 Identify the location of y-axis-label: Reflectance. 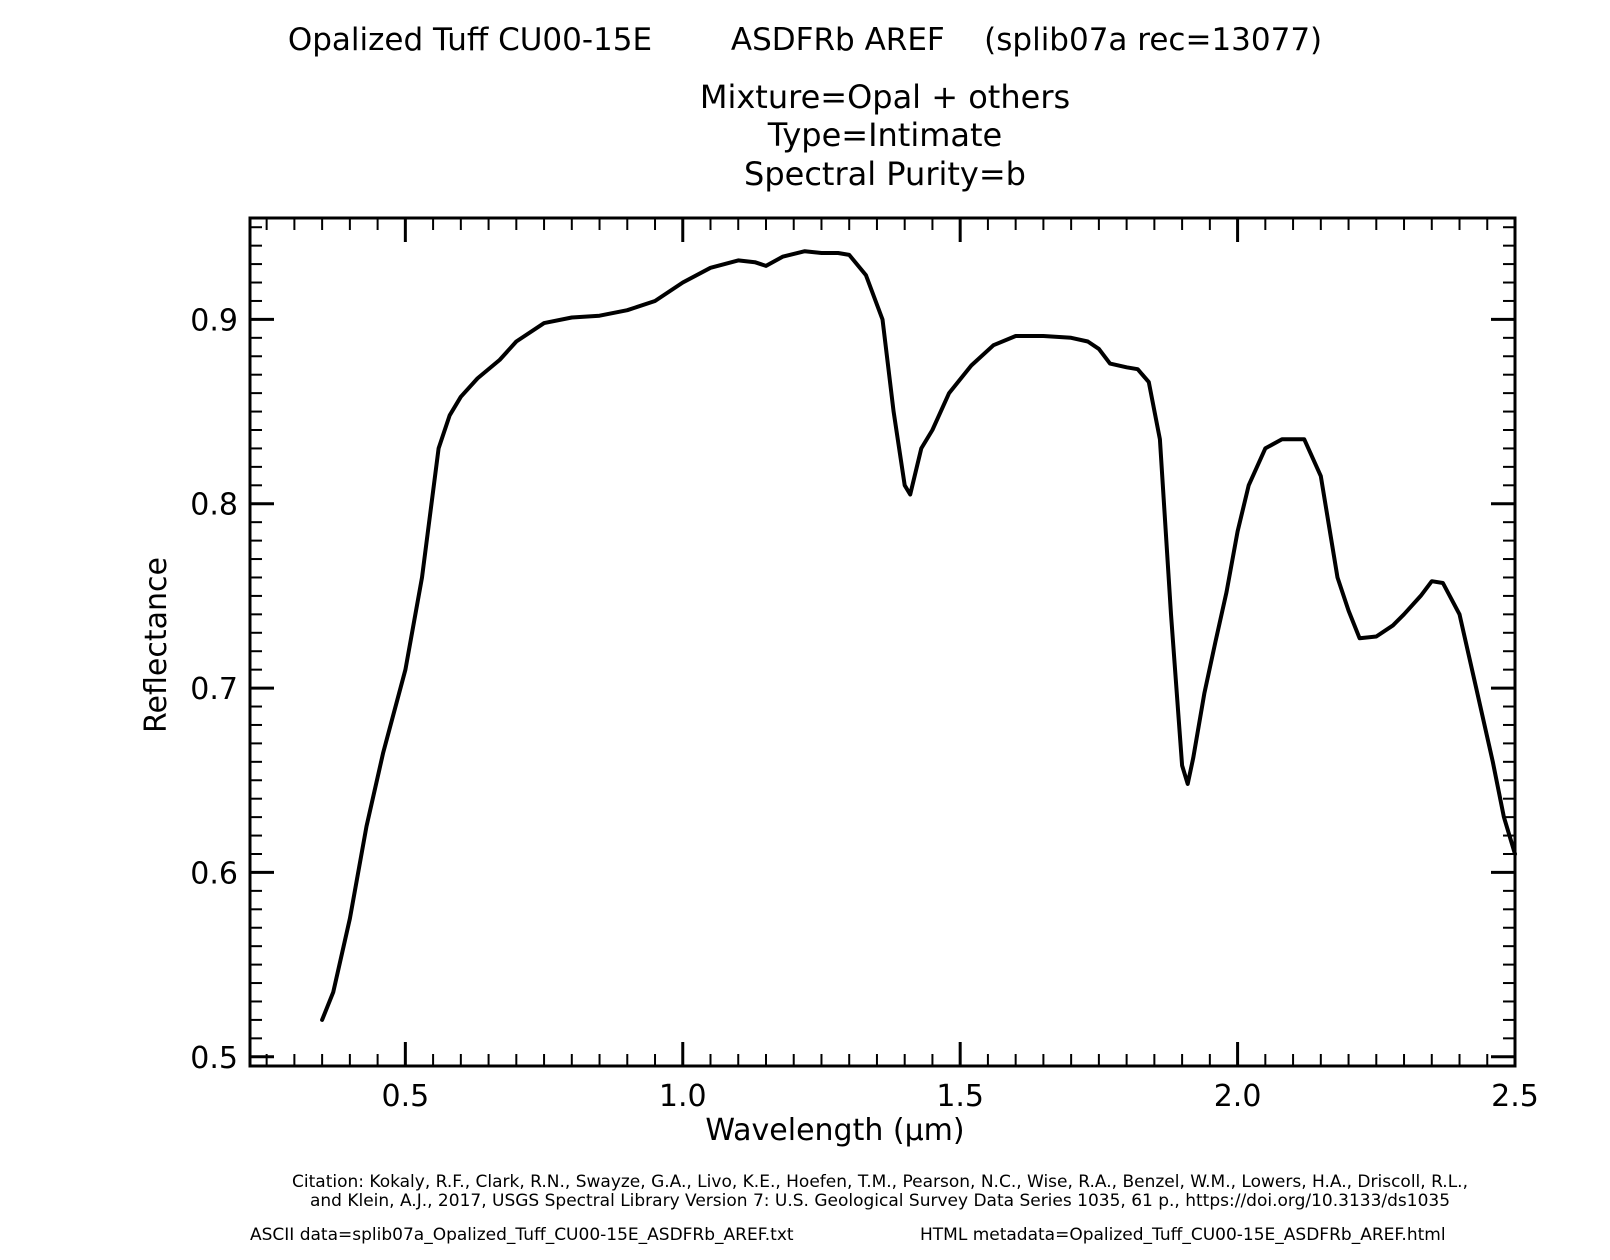
(156, 645).